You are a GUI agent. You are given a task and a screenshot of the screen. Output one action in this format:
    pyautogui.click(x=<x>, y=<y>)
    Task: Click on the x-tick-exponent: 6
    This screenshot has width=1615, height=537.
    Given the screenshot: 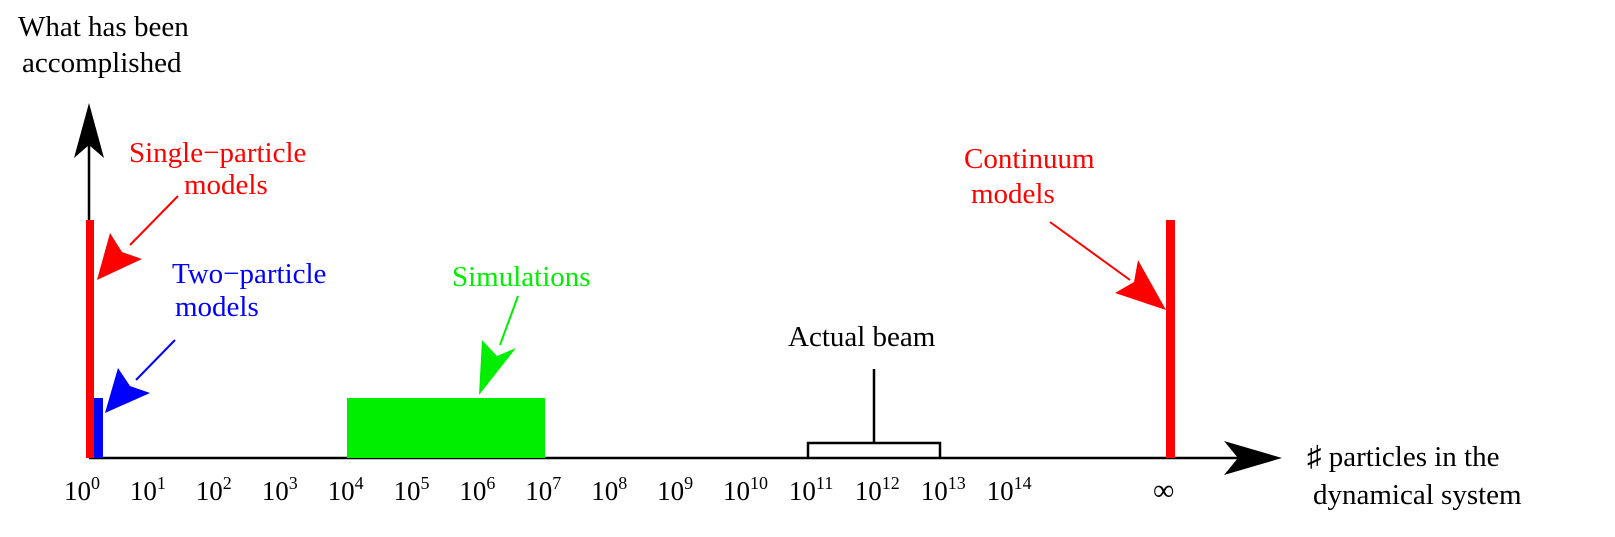 What is the action you would take?
    pyautogui.click(x=490, y=483)
    